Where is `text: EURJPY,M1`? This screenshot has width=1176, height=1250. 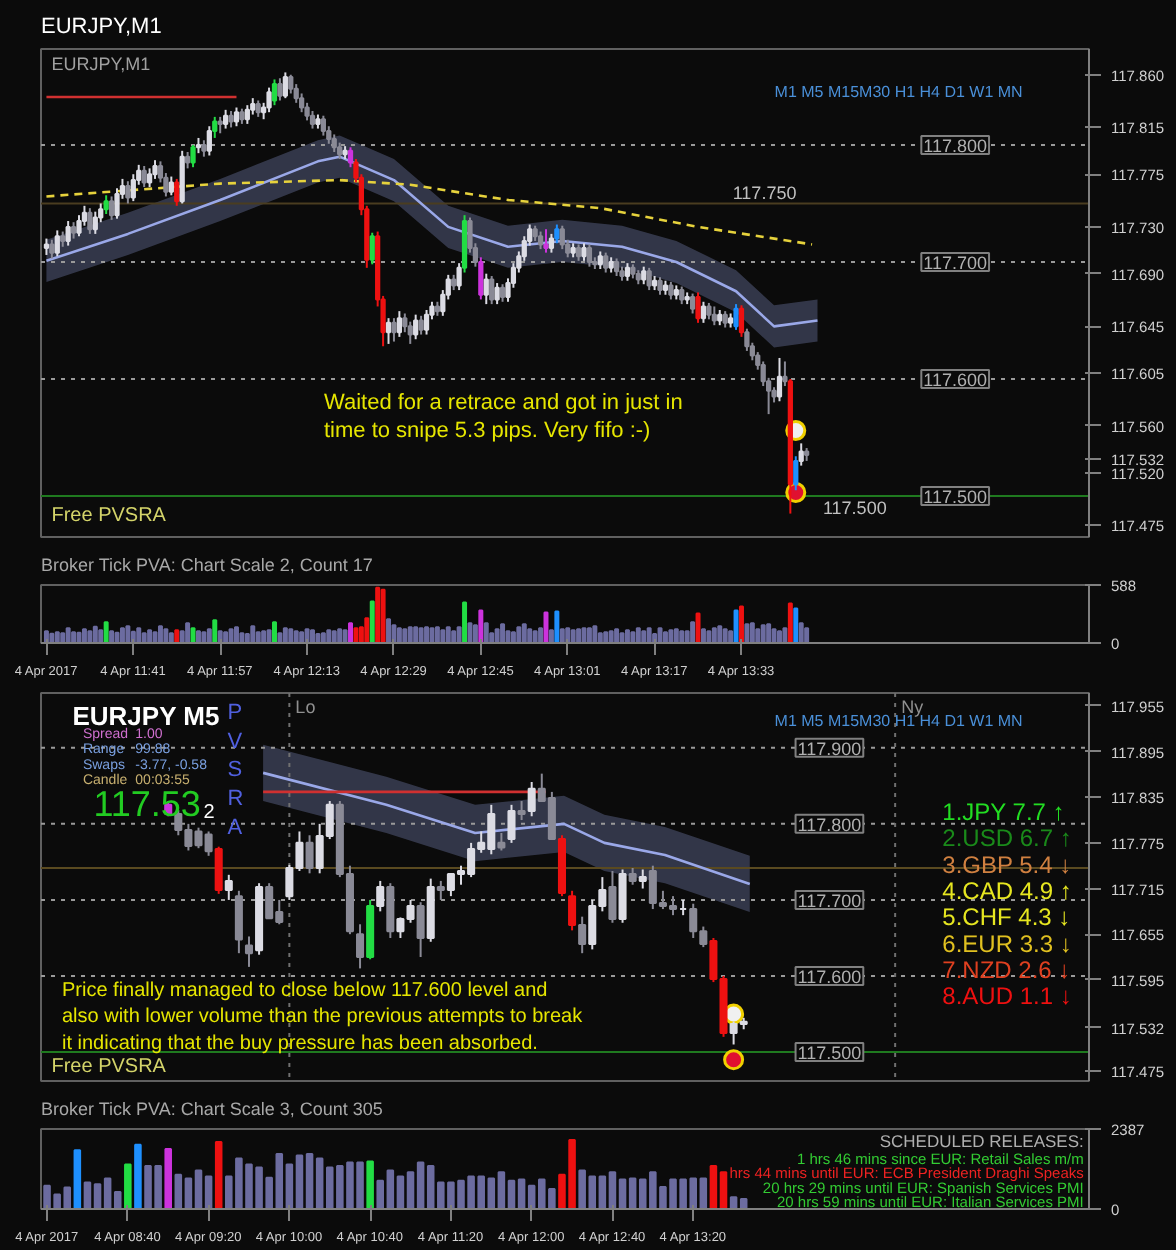 text: EURJPY,M1 is located at coordinates (101, 27).